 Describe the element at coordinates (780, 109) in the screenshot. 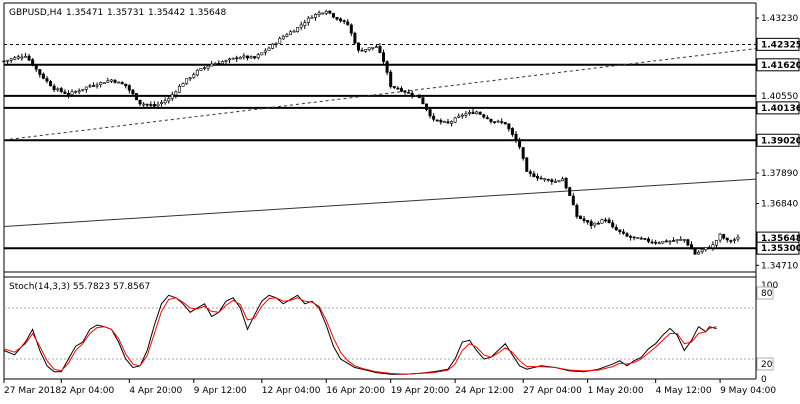

I see `price-tick-label: 1.40136` at that location.